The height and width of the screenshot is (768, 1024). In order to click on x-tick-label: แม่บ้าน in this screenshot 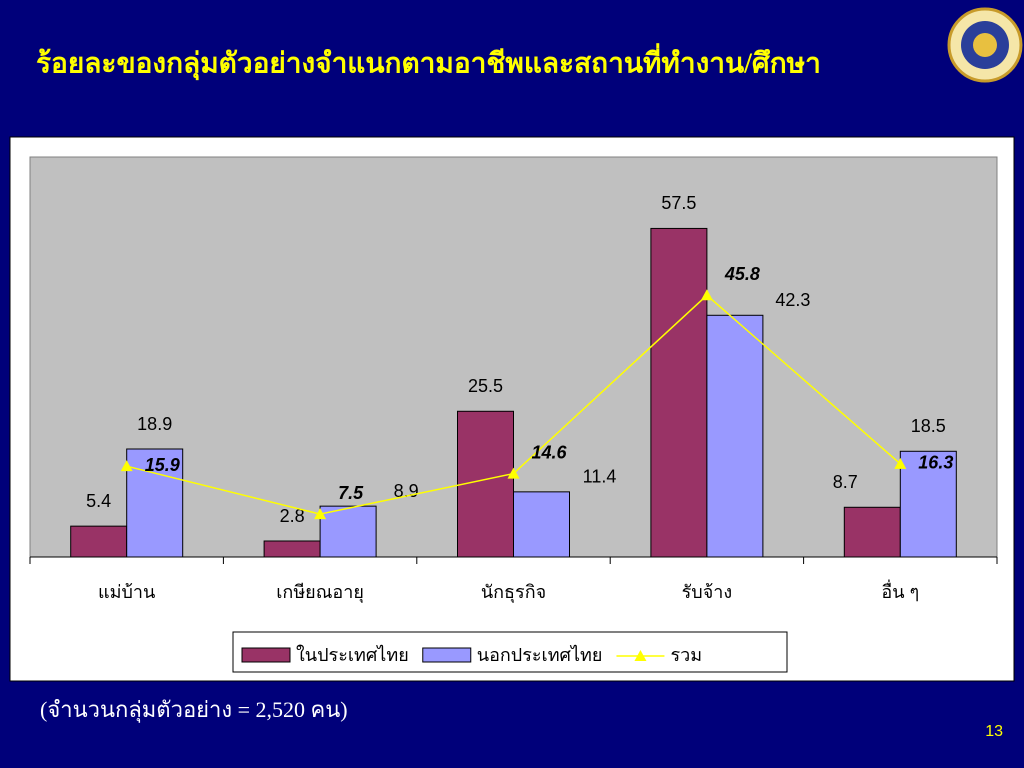, I will do `click(126, 592)`.